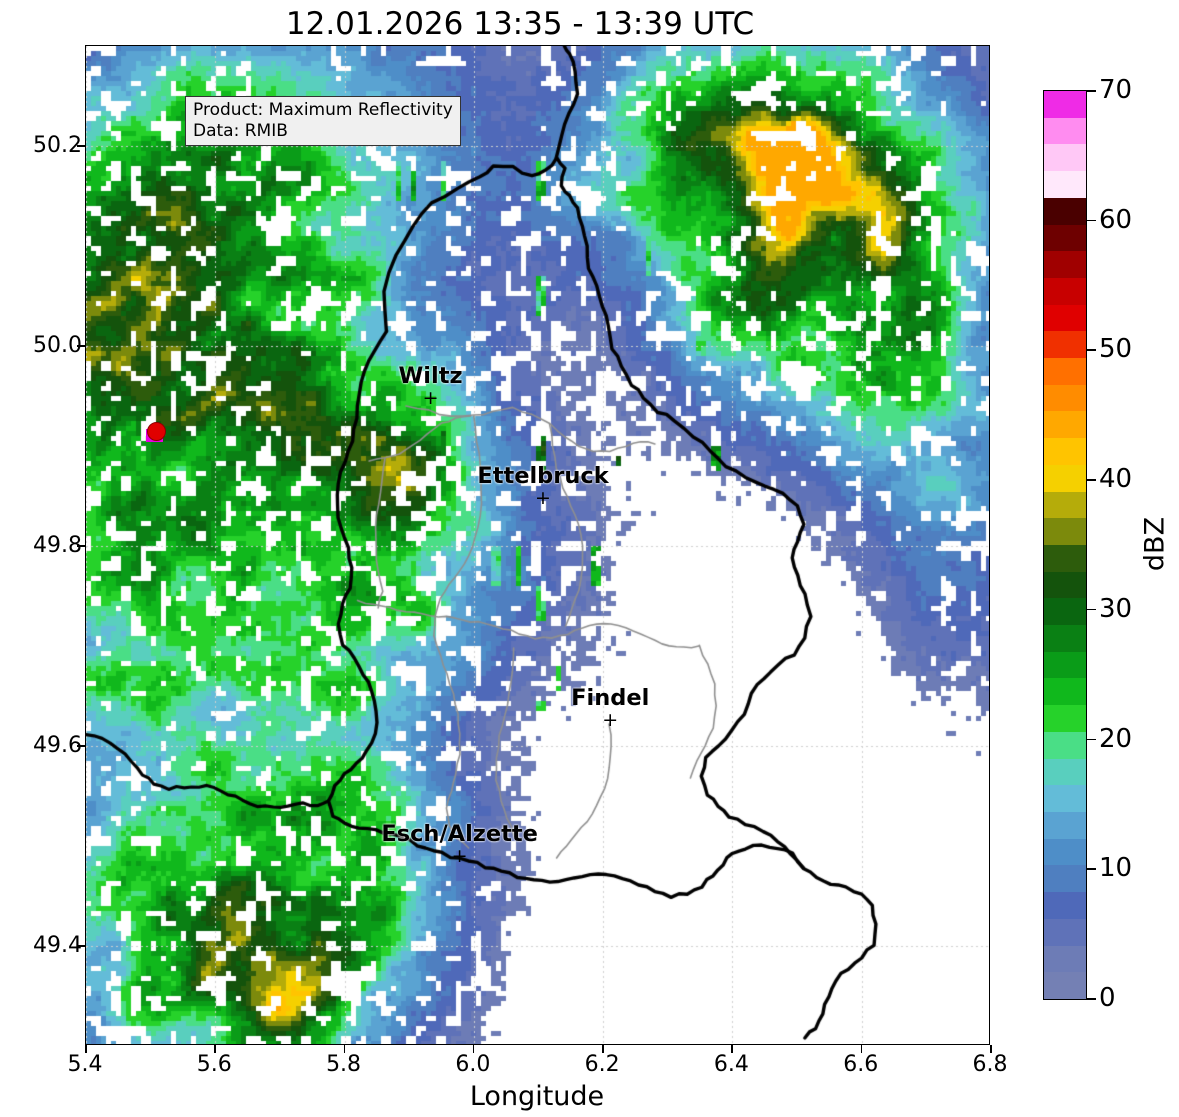 The width and height of the screenshot is (1179, 1117). Describe the element at coordinates (1116, 868) in the screenshot. I see `colorbar-tick-label: 10` at that location.